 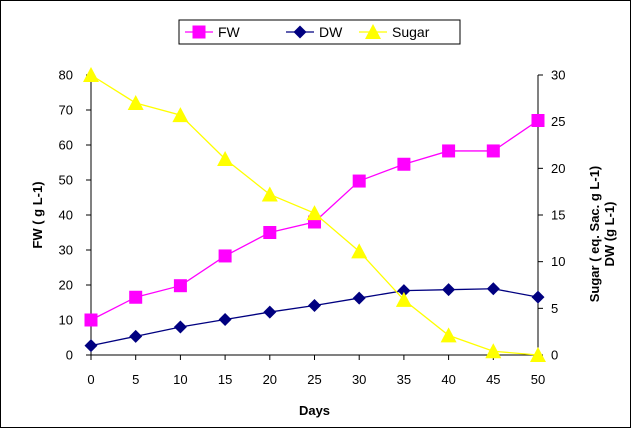 What do you see at coordinates (270, 379) in the screenshot?
I see `x-tick-label: 20` at bounding box center [270, 379].